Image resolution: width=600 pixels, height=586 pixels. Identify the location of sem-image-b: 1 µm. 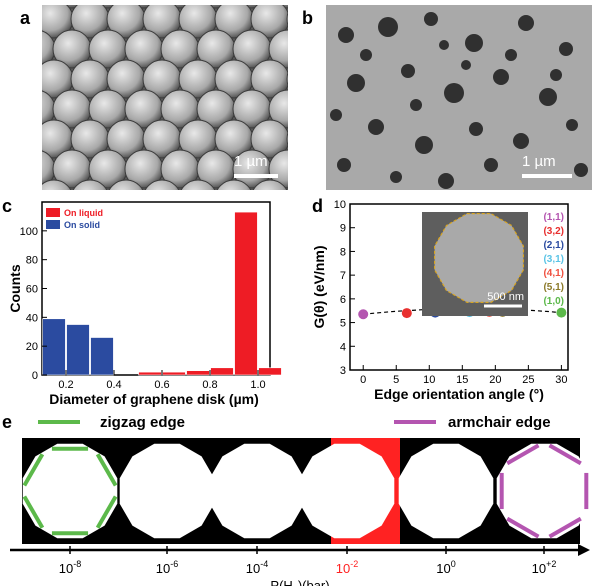
(459, 97).